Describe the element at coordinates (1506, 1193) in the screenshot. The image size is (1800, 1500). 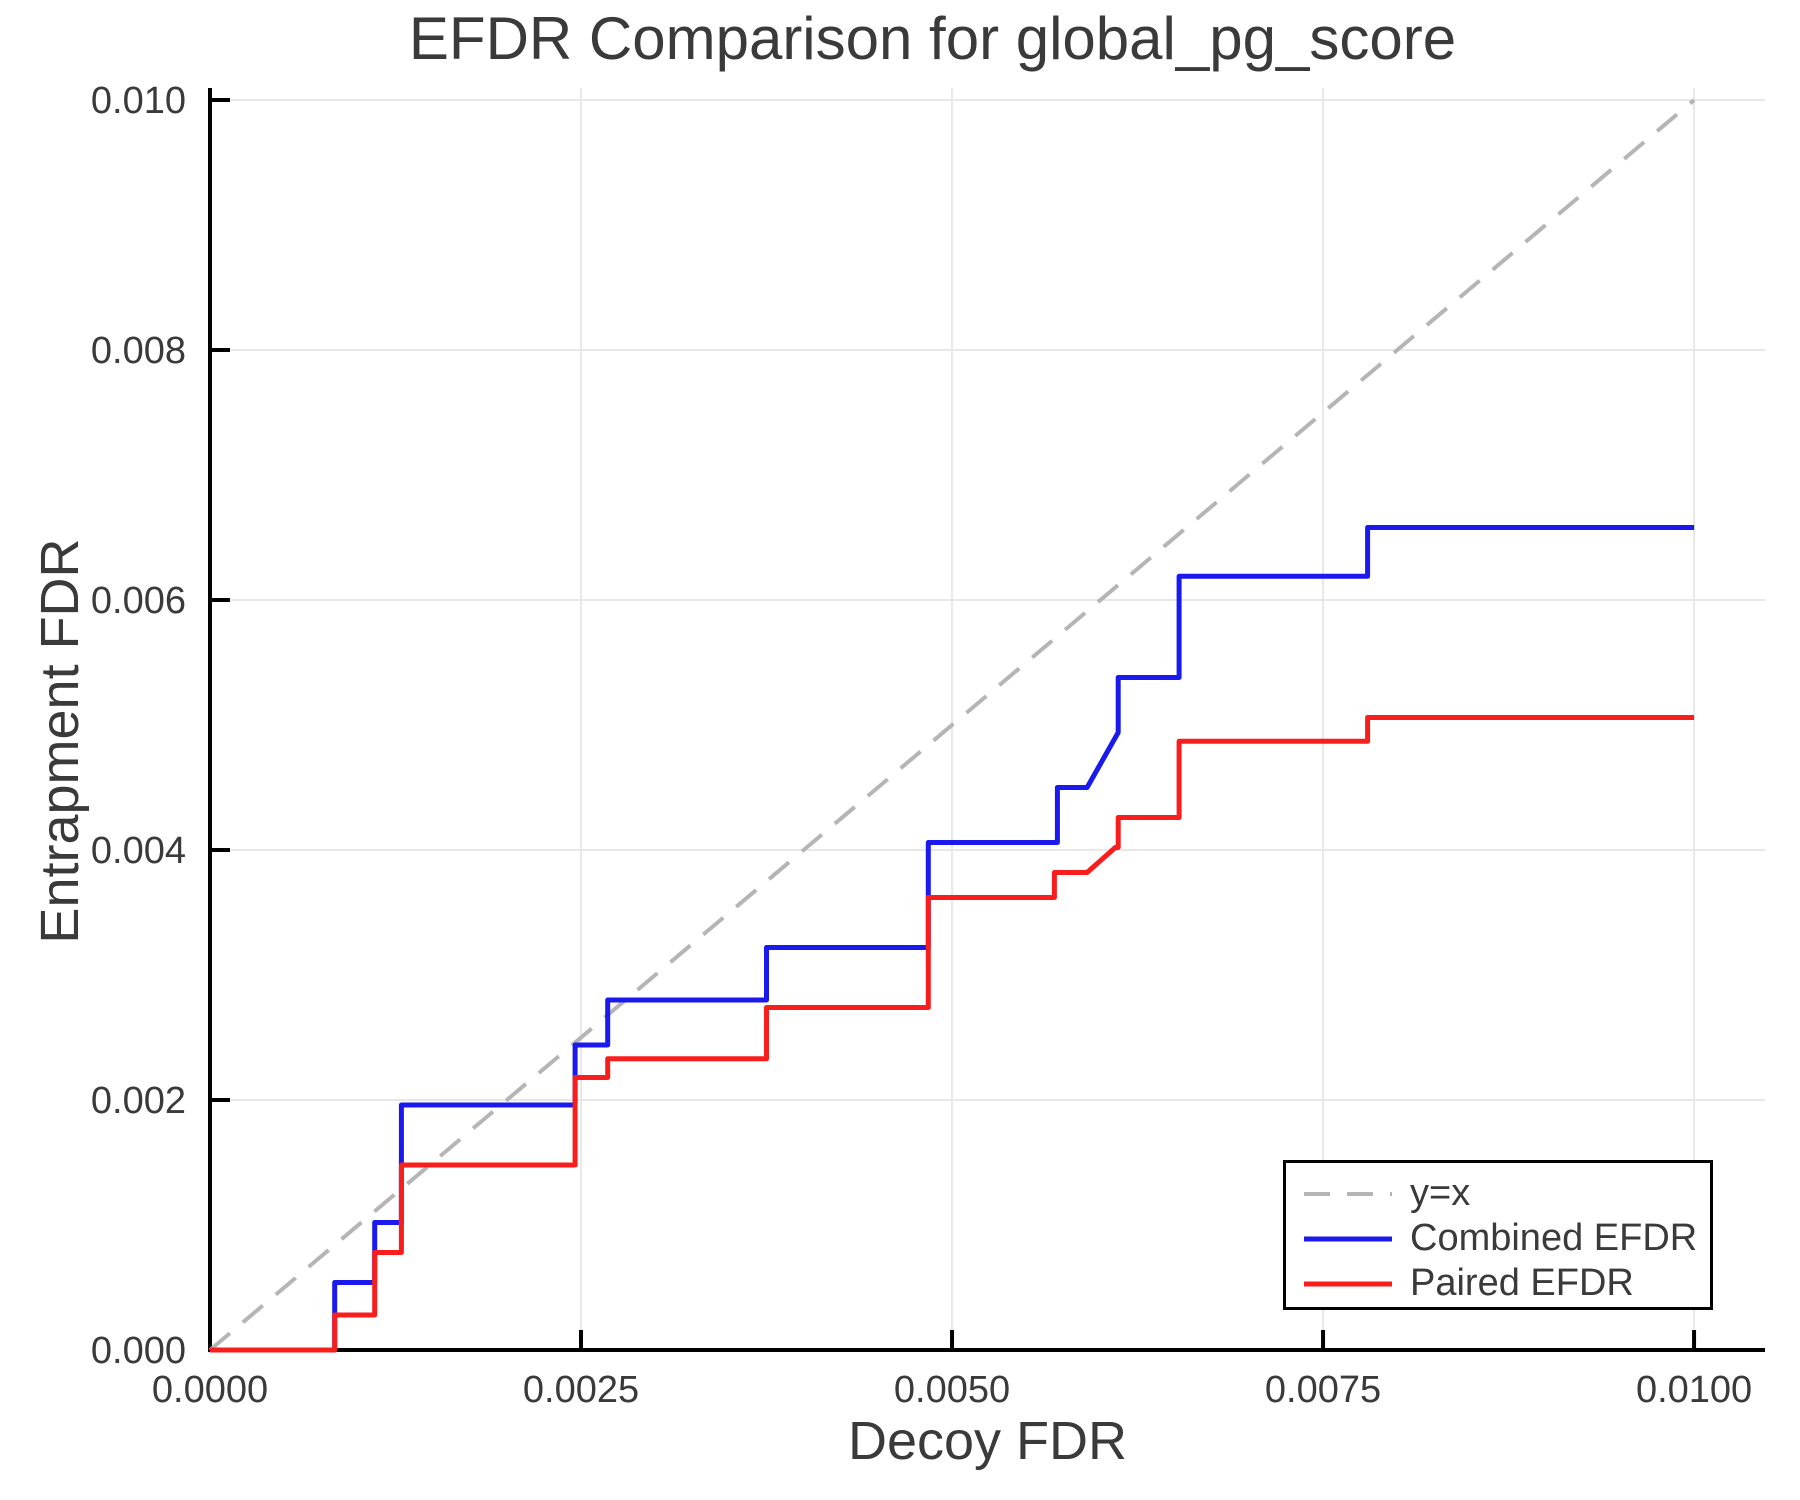
I see `legend-row-yx: y=x` at that location.